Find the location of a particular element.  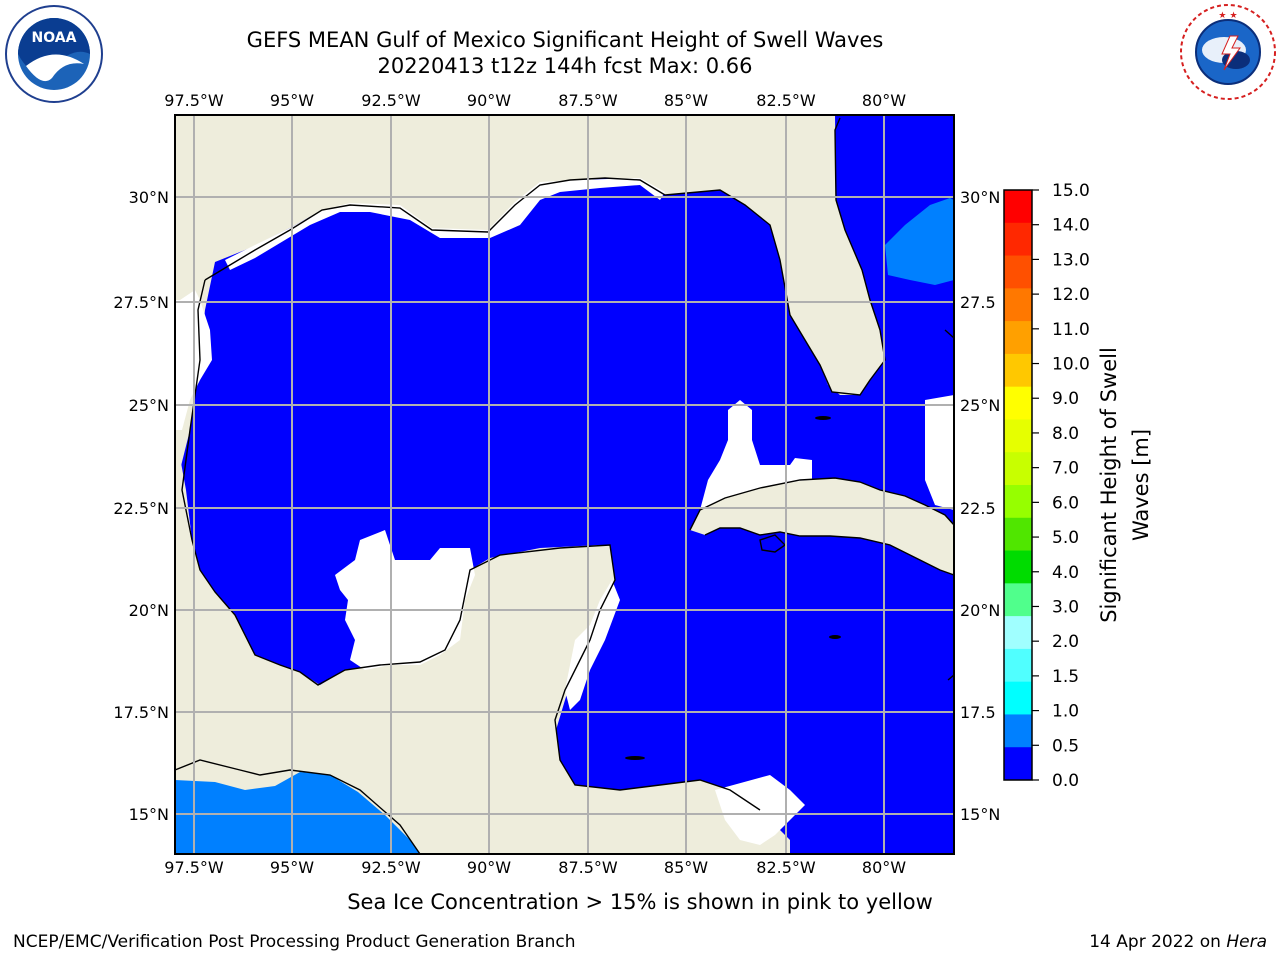

masked-region-honduras is located at coordinates (592, 645).